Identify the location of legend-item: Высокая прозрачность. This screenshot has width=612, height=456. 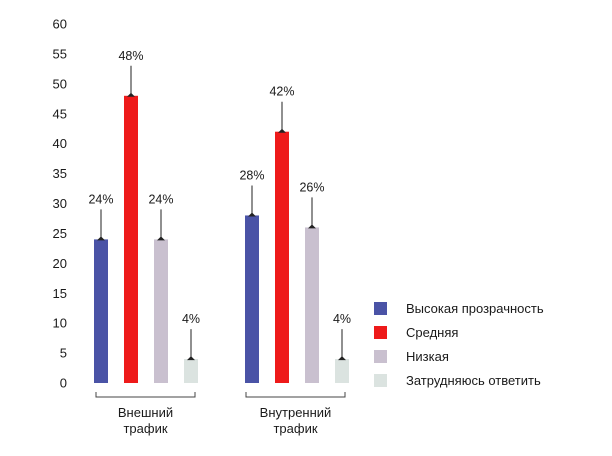
(459, 308).